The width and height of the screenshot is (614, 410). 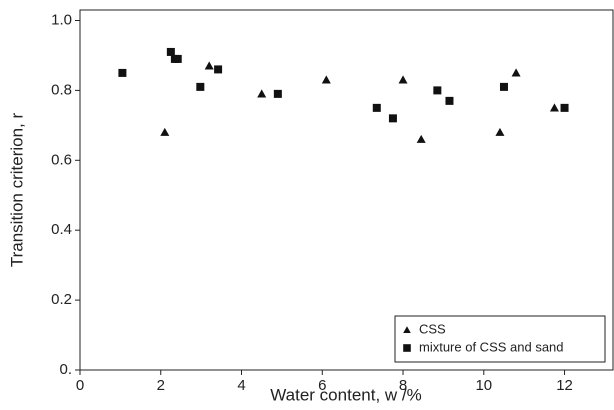 What do you see at coordinates (61, 229) in the screenshot?
I see `y-tick-label: 0.4` at bounding box center [61, 229].